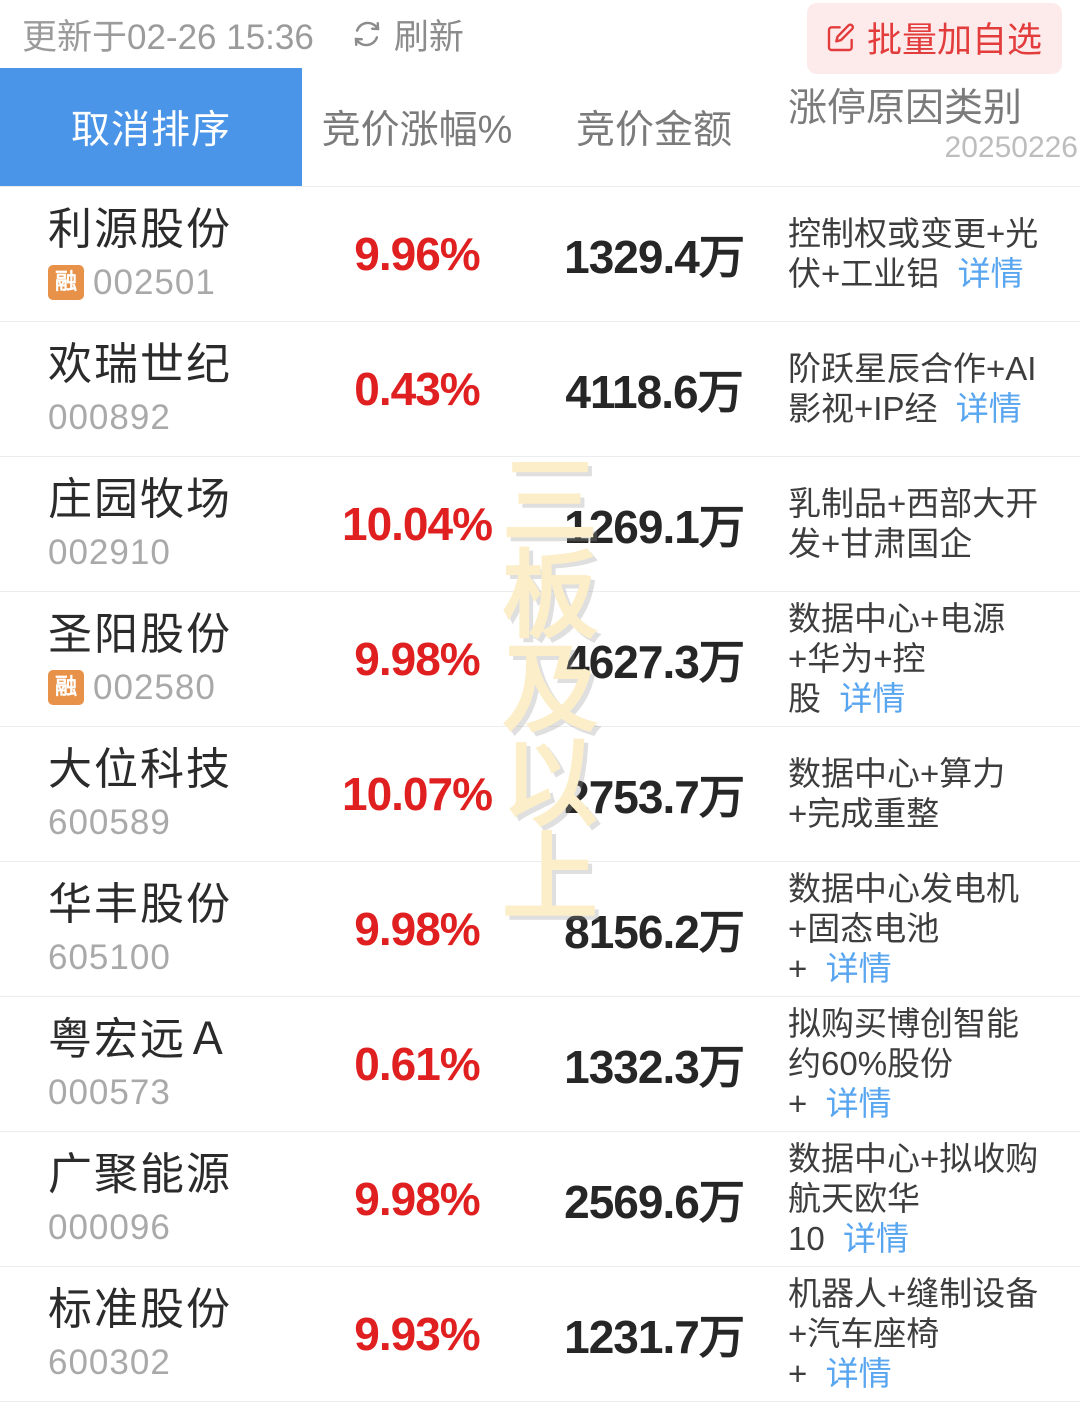 Image resolution: width=1080 pixels, height=1414 pixels. I want to click on table-row: 广聚能源 000096 9.98% 2569.6万 数据中心+拟收购航天欧华10 详情, so click(540, 1199).